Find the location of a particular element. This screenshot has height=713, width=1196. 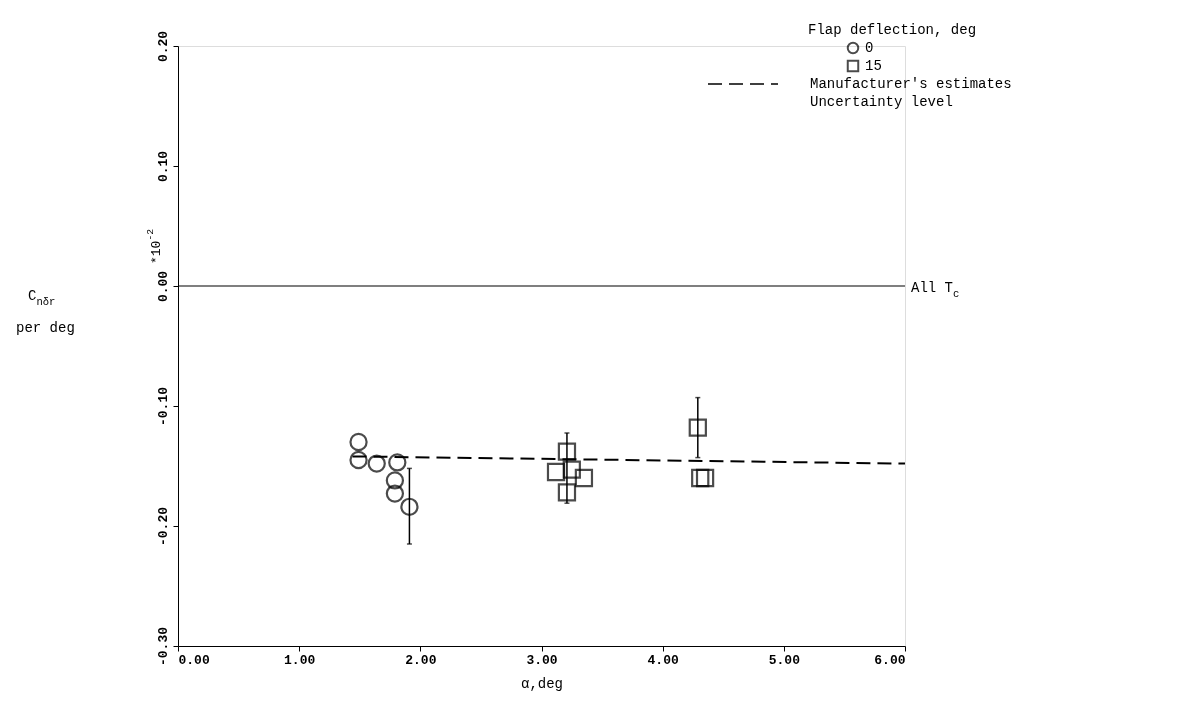

legend-label: 0 is located at coordinates (869, 48).